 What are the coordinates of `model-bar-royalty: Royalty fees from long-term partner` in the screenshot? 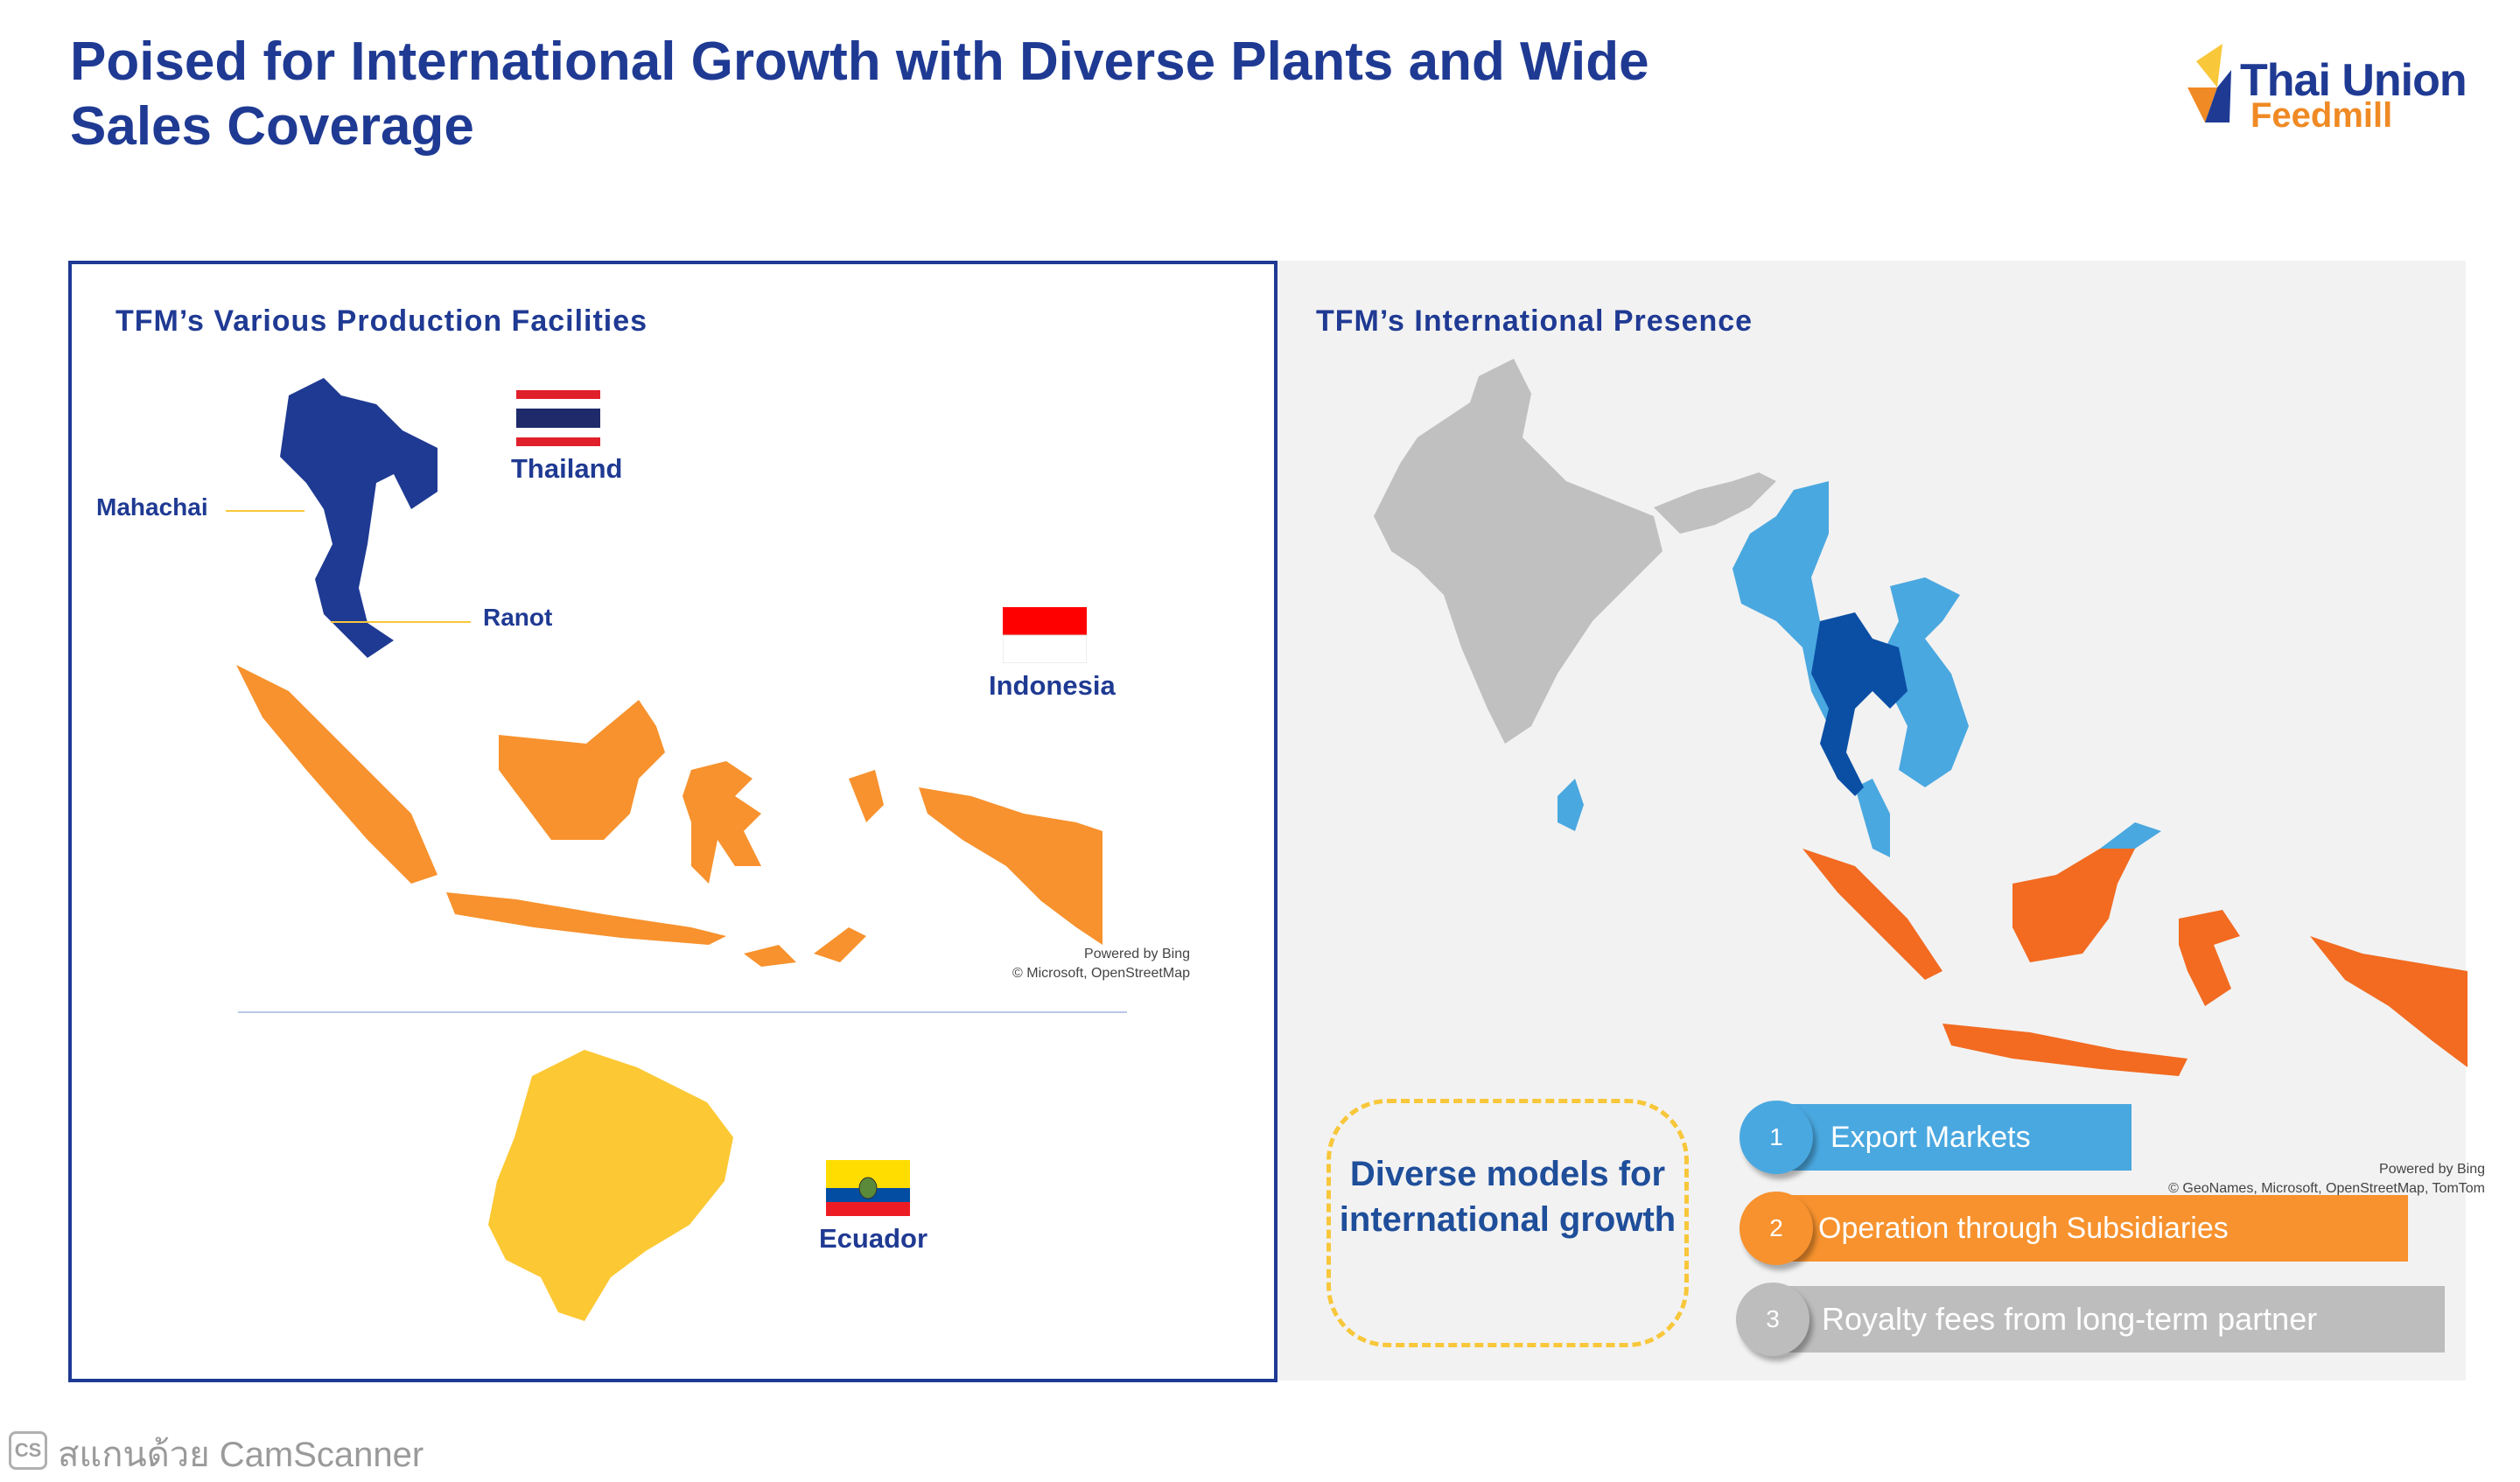 It's located at (2115, 1319).